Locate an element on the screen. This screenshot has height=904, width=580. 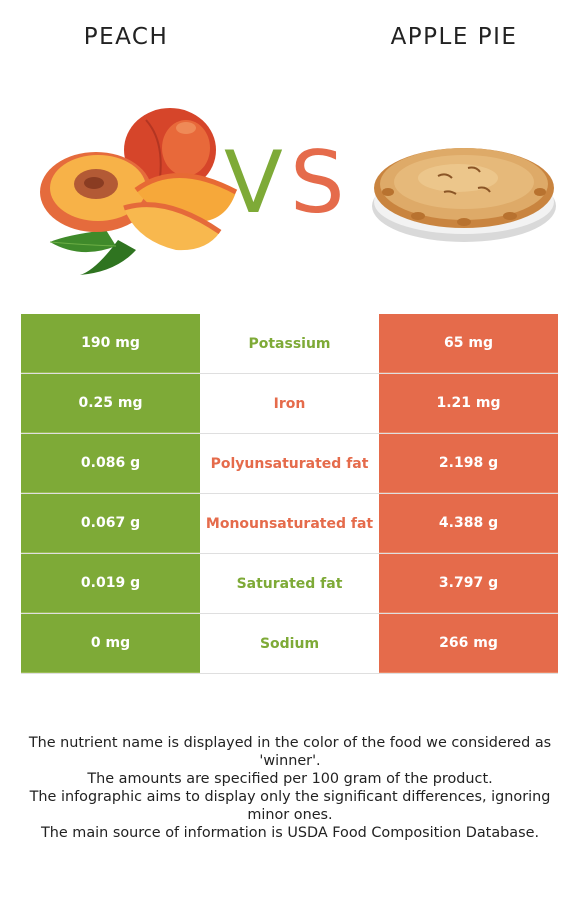
nutrient-name: Potassium is located at coordinates (289, 343).